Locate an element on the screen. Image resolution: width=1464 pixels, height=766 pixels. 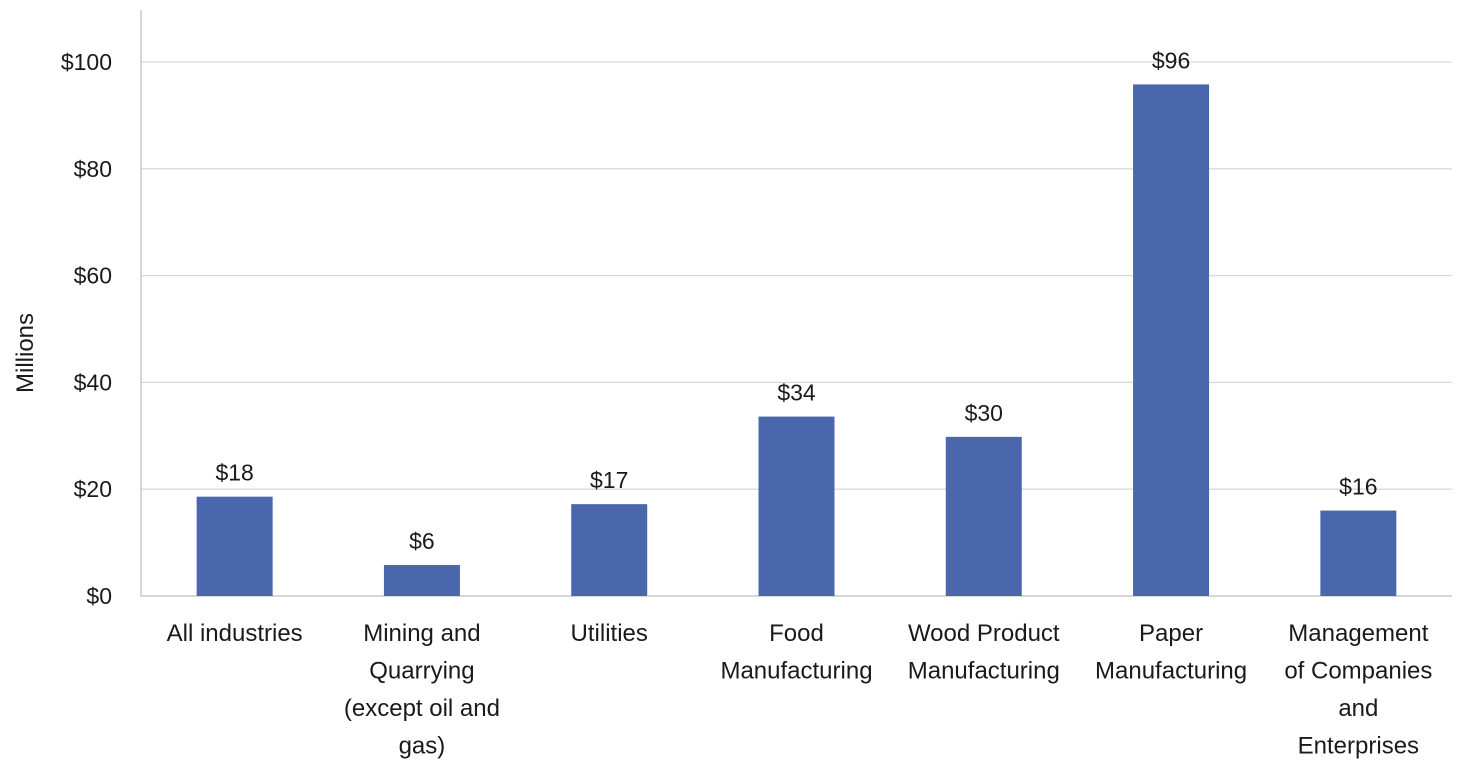
data-label: $18 is located at coordinates (234, 473).